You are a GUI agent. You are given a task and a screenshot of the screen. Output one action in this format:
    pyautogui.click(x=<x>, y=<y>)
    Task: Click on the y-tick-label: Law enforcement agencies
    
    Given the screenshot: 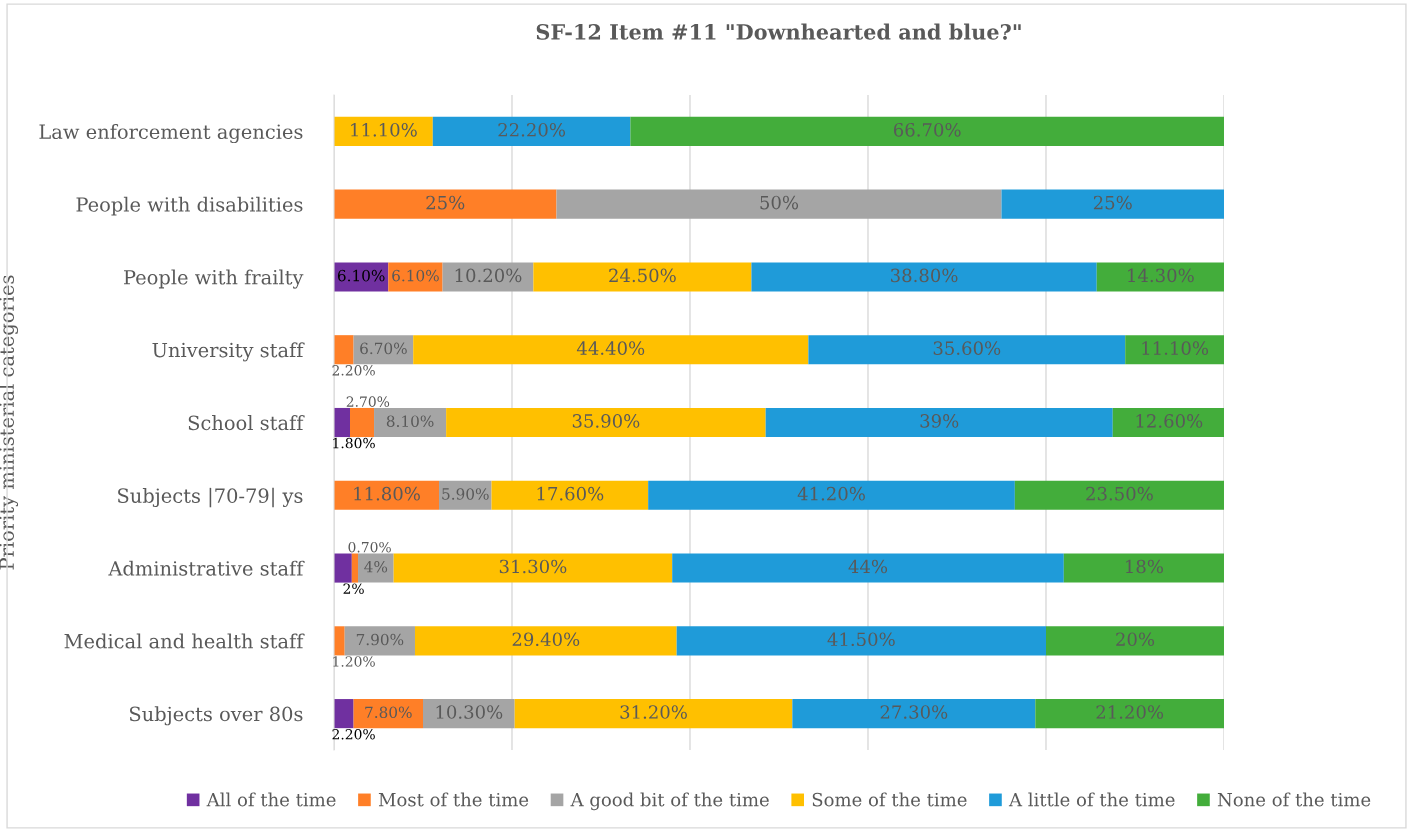 What is the action you would take?
    pyautogui.click(x=171, y=134)
    